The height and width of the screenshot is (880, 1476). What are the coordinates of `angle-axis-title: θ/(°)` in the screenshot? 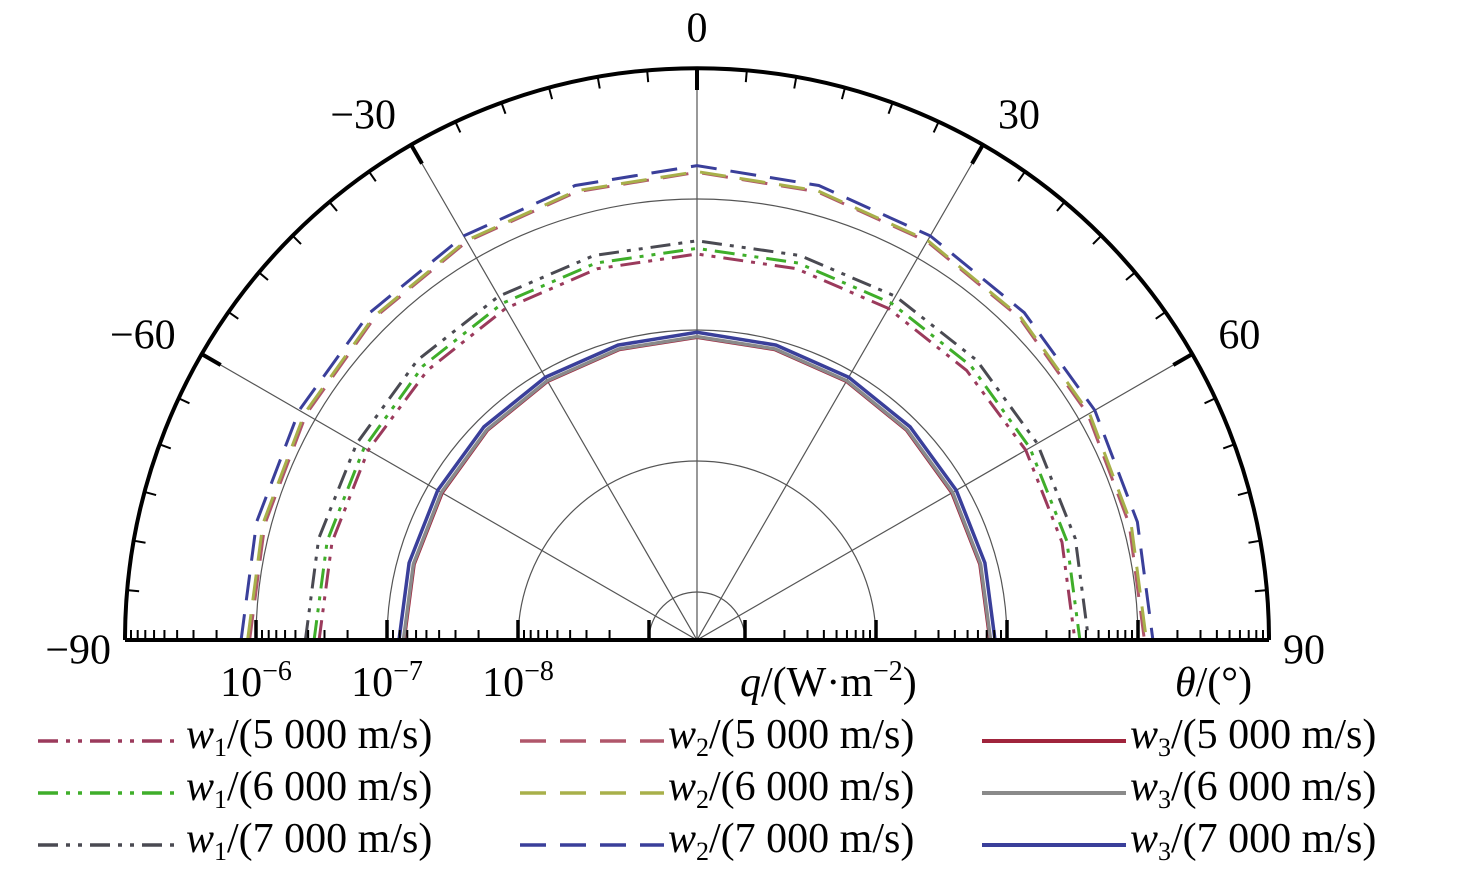 It's located at (1213, 683).